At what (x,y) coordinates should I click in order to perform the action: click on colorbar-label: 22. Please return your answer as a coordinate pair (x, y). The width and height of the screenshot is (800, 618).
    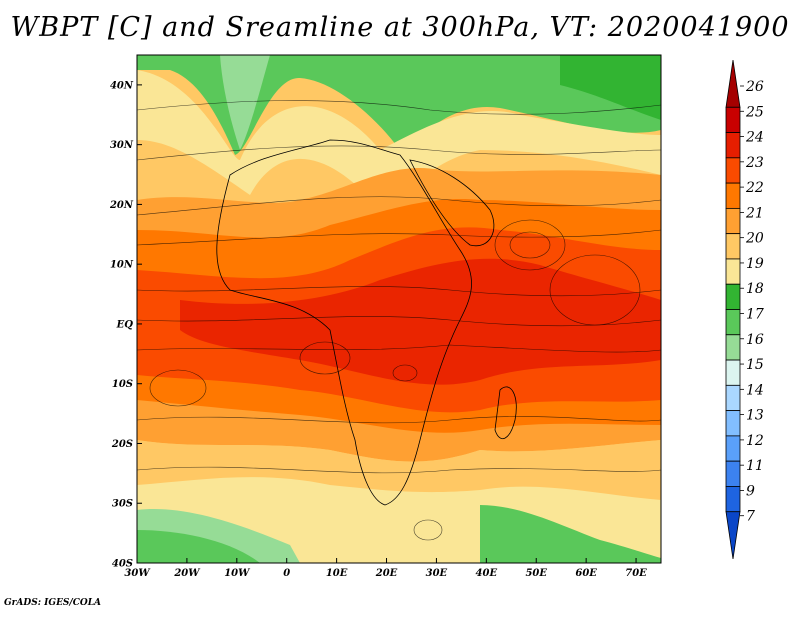
    Looking at the image, I should click on (754, 188).